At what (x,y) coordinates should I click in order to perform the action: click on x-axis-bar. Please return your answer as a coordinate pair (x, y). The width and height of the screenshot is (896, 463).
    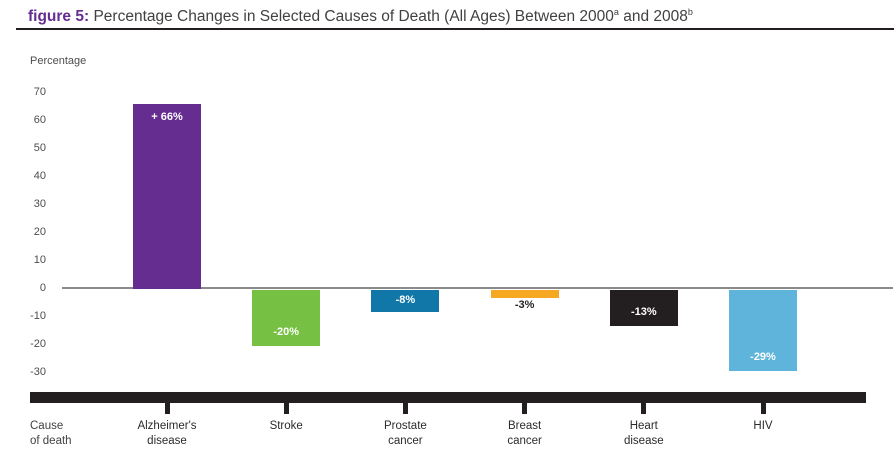
    Looking at the image, I should click on (448, 397).